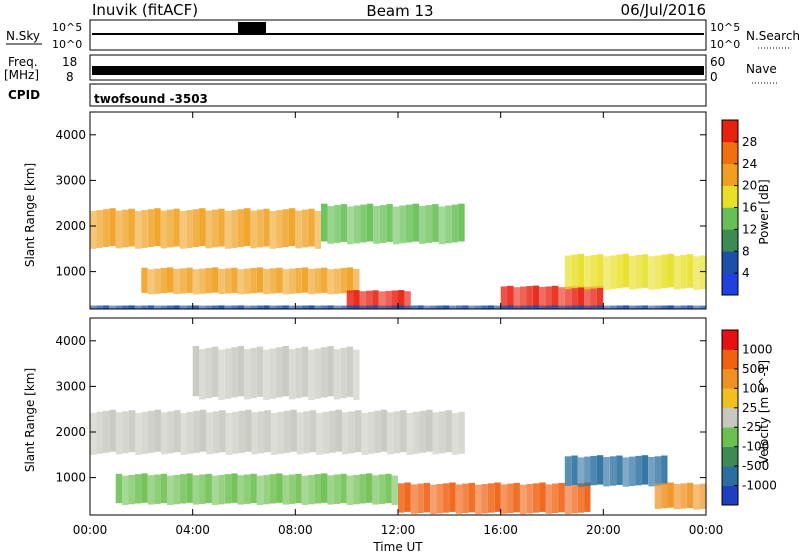  What do you see at coordinates (70, 135) in the screenshot?
I see `y-tick-label: 4000` at bounding box center [70, 135].